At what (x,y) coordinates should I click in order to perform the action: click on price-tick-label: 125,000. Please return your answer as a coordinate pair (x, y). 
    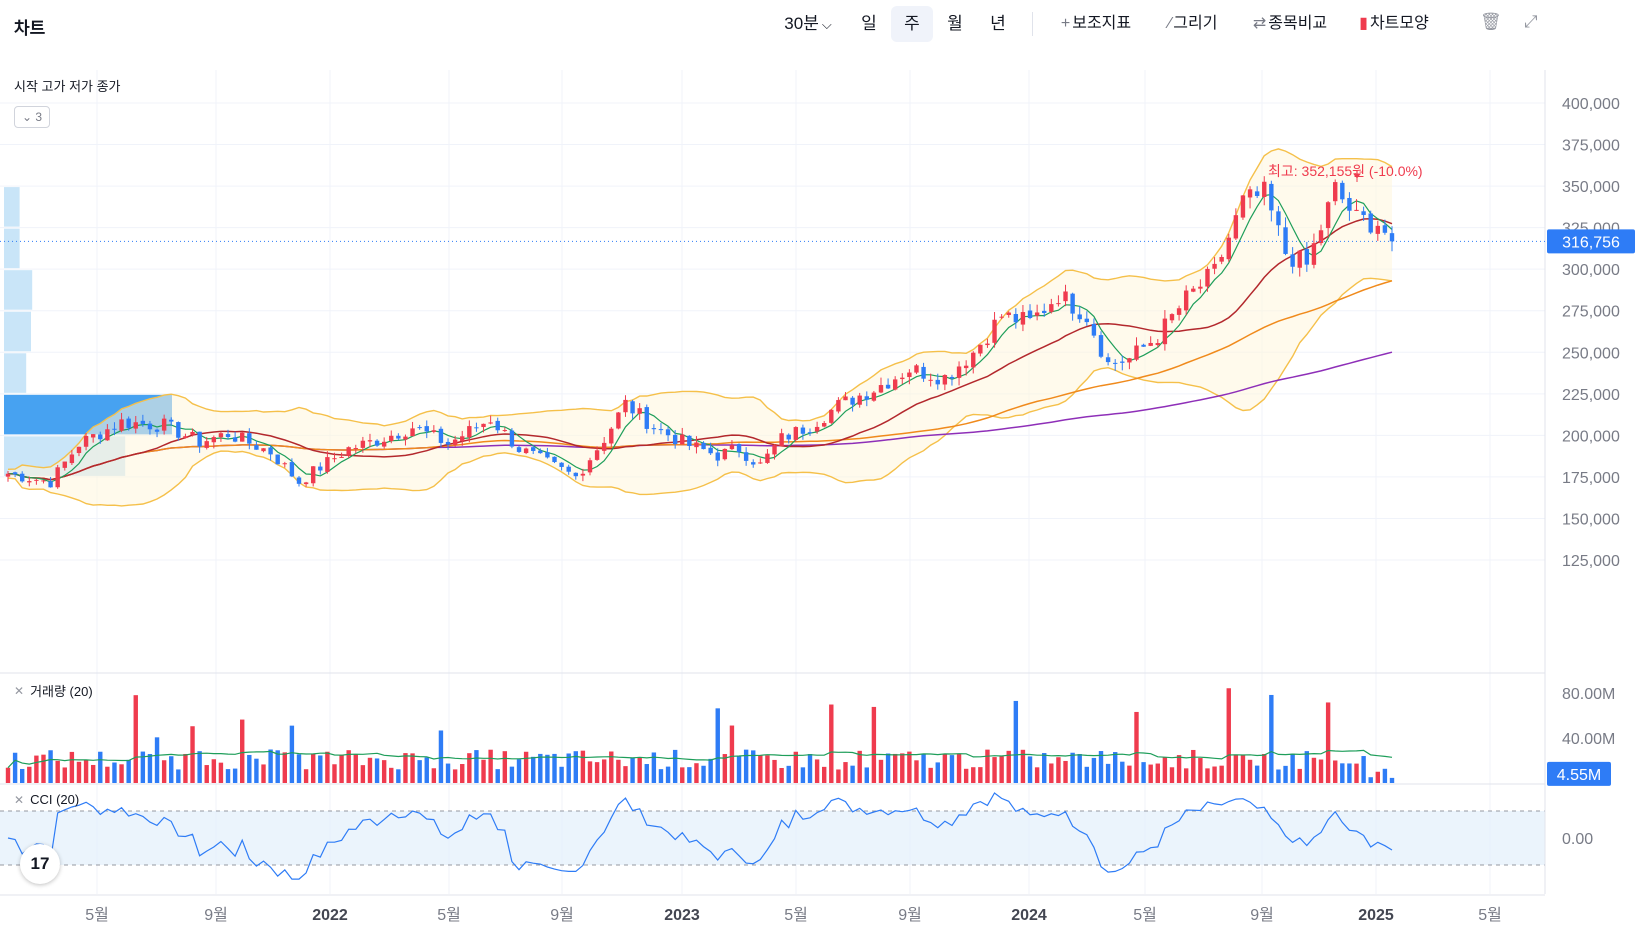
    Looking at the image, I should click on (1591, 561).